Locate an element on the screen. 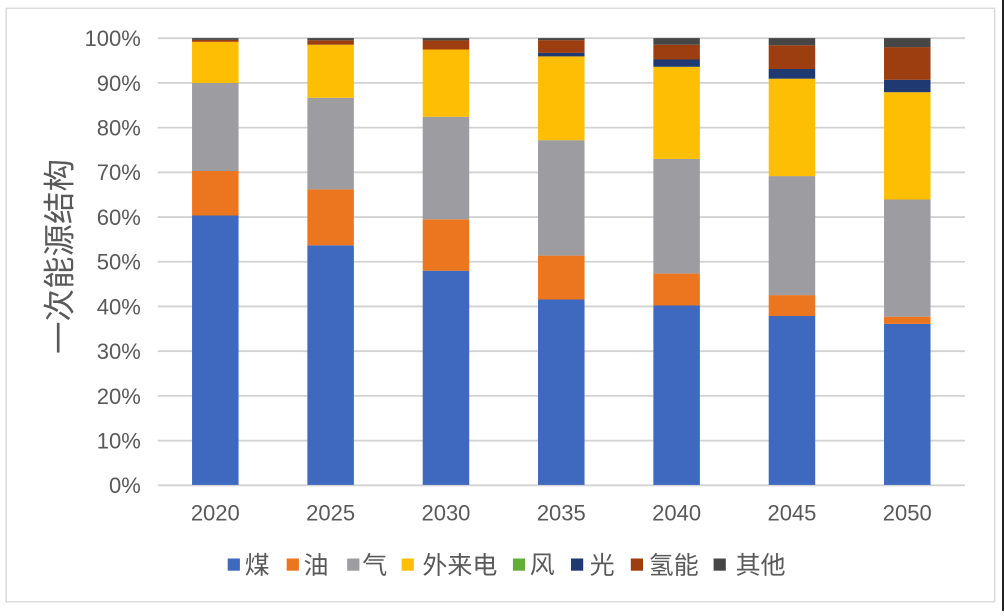  svg-text: 2045 is located at coordinates (791, 512).